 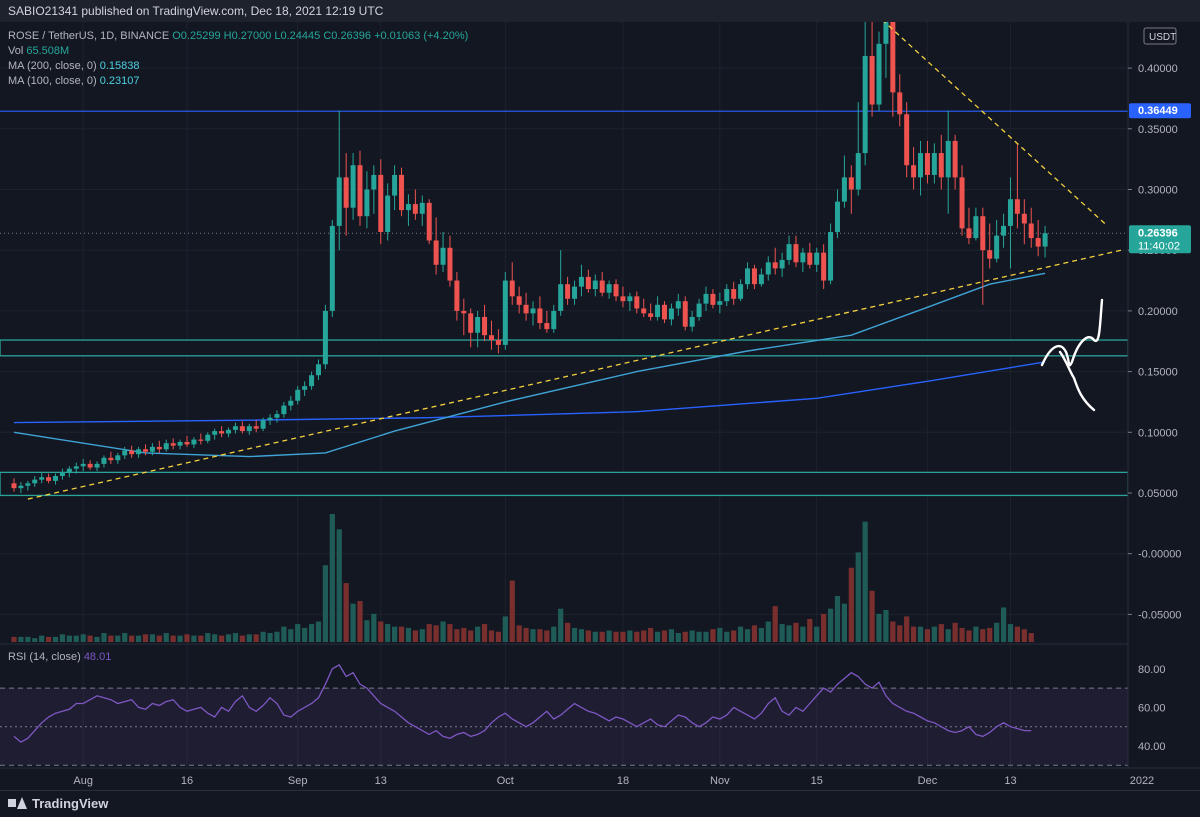 I want to click on price-tick-label: 0.10000, so click(x=1158, y=433).